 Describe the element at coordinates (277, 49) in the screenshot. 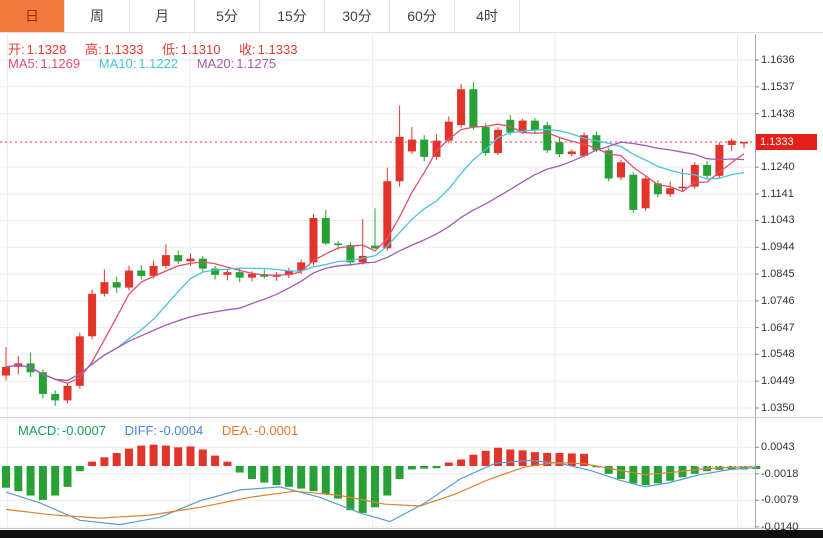

I see `close-value: 1.1333` at that location.